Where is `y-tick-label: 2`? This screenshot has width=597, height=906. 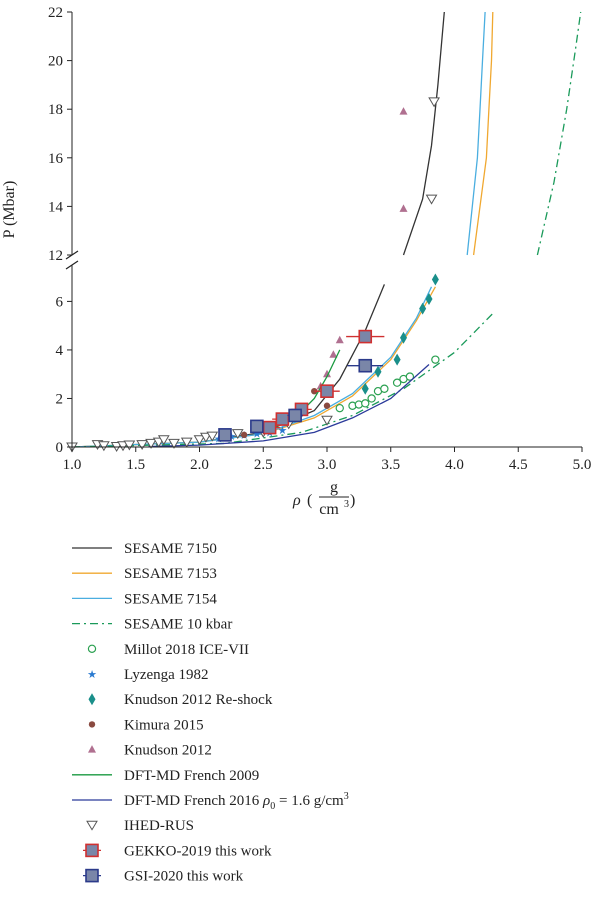 y-tick-label: 2 is located at coordinates (60, 399).